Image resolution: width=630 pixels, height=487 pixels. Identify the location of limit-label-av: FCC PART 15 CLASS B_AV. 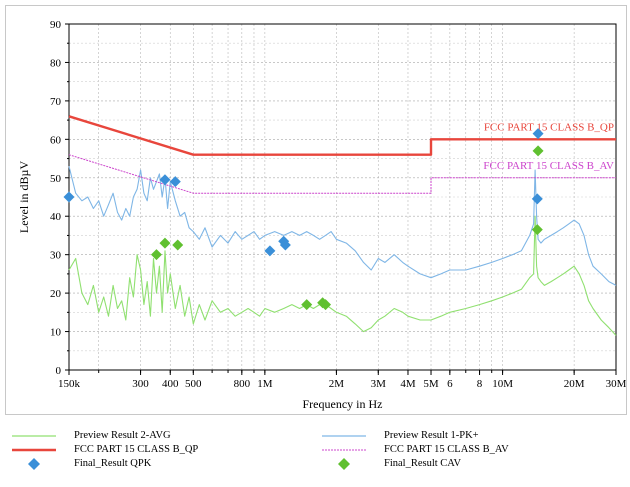
(548, 166).